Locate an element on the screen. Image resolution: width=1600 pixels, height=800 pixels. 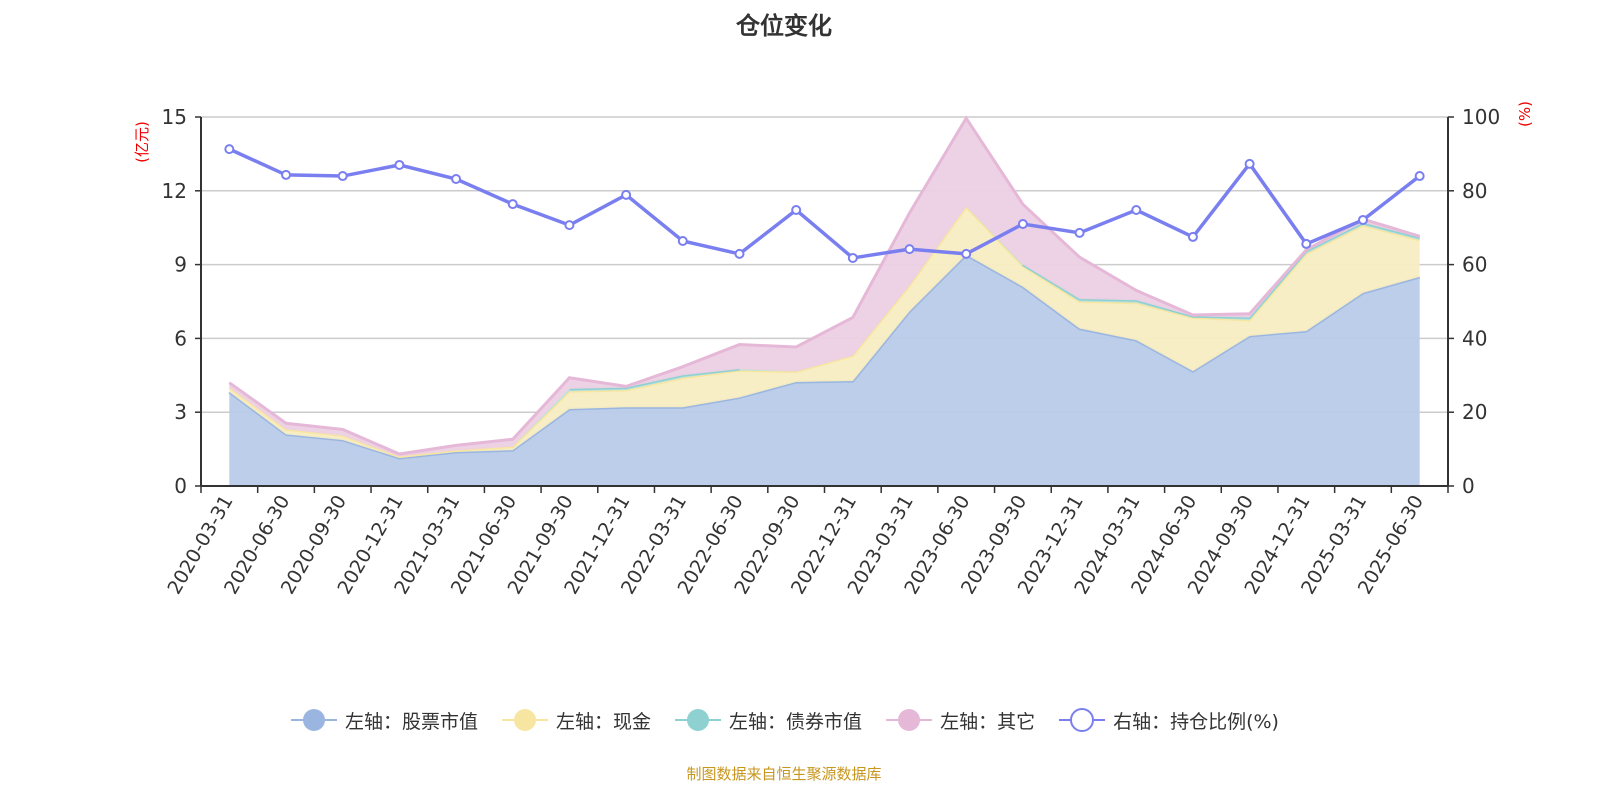
legend: 左轴：股票市值 左轴：现金 左轴：债券市值 左轴：其它 右轴：持仓比例(%) is located at coordinates (784, 720).